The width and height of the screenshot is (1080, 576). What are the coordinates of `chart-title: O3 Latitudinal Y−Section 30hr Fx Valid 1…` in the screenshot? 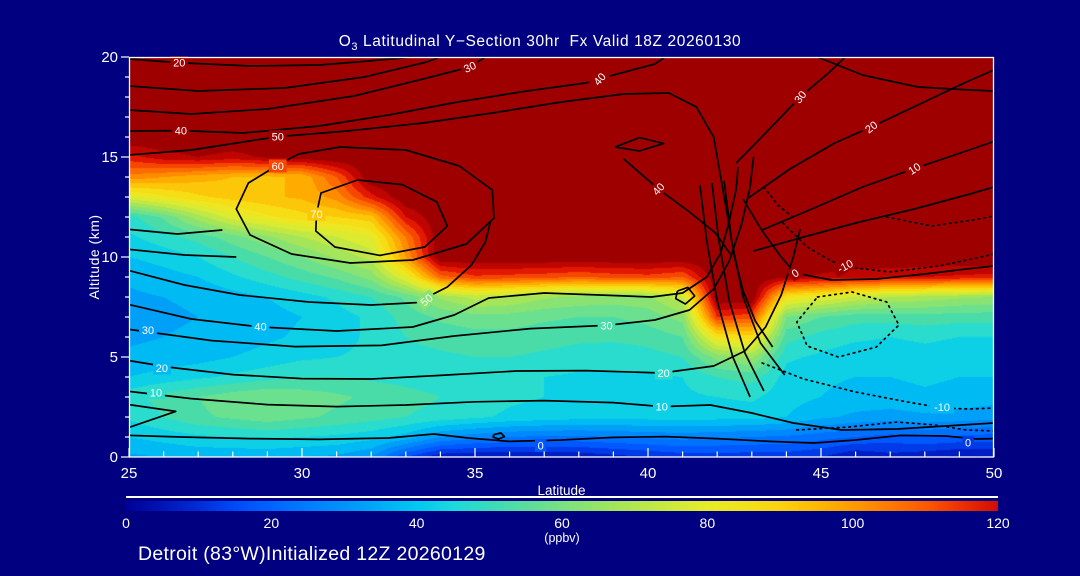 It's located at (540, 43).